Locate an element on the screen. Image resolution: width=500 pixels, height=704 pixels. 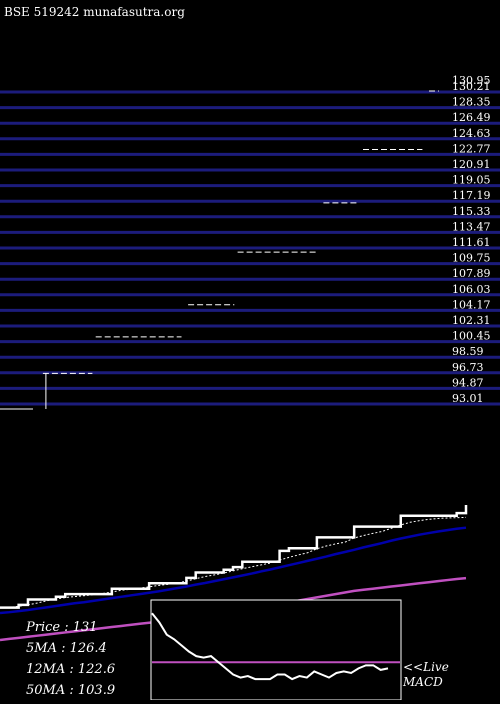
legend-50ma: 50MA : 103.9 is located at coordinates (70, 690).